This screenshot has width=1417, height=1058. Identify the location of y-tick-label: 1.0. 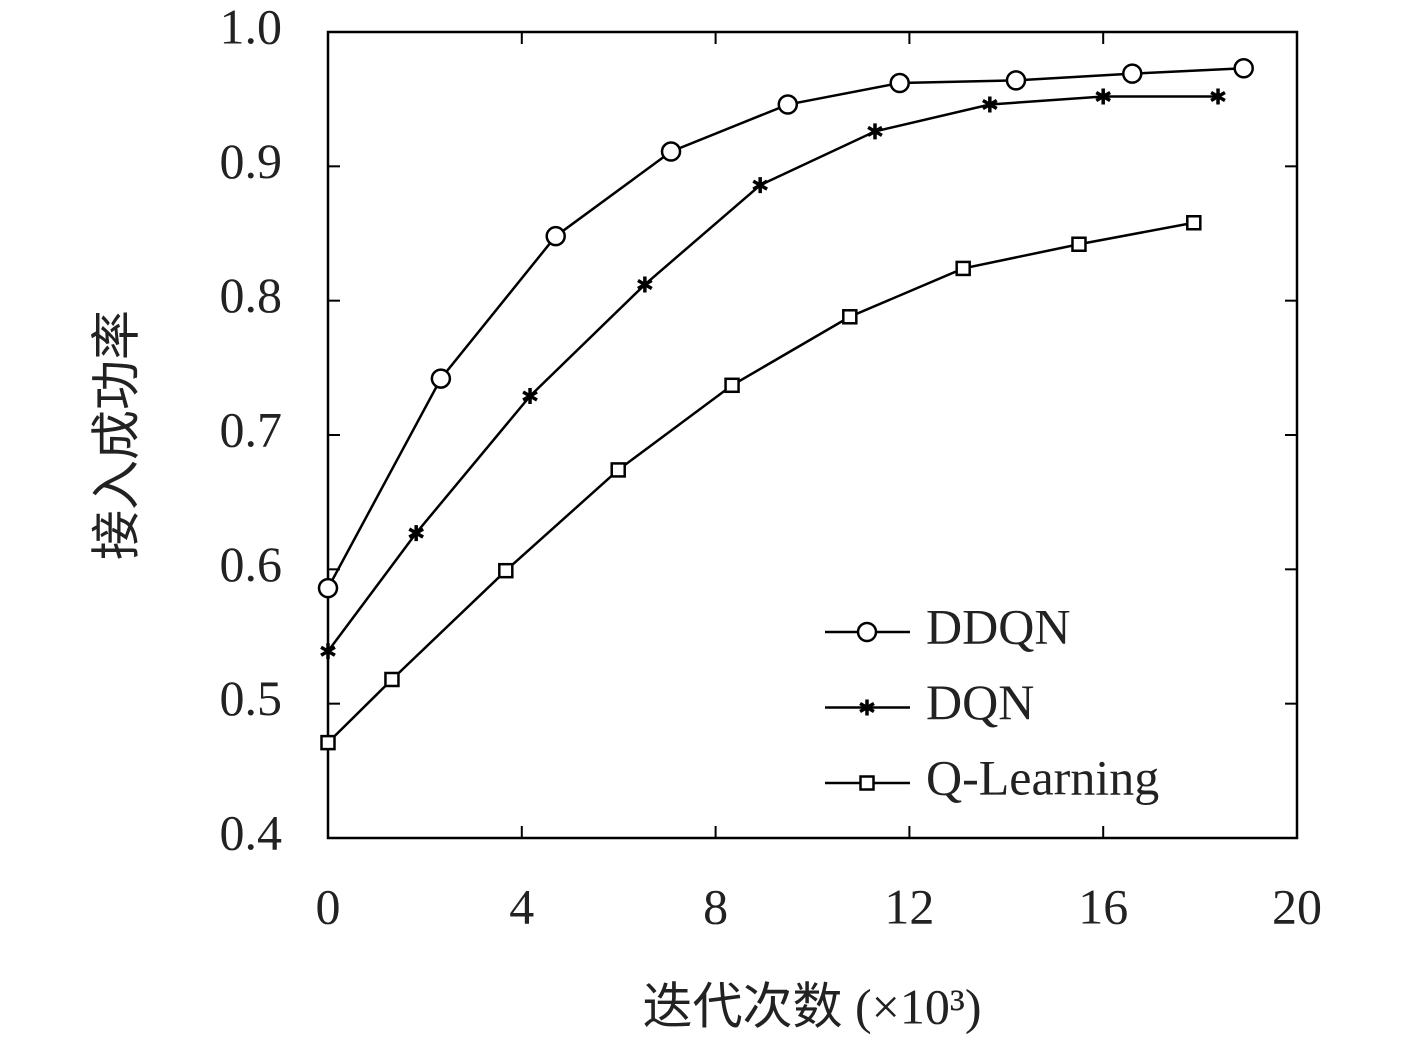
(251, 27).